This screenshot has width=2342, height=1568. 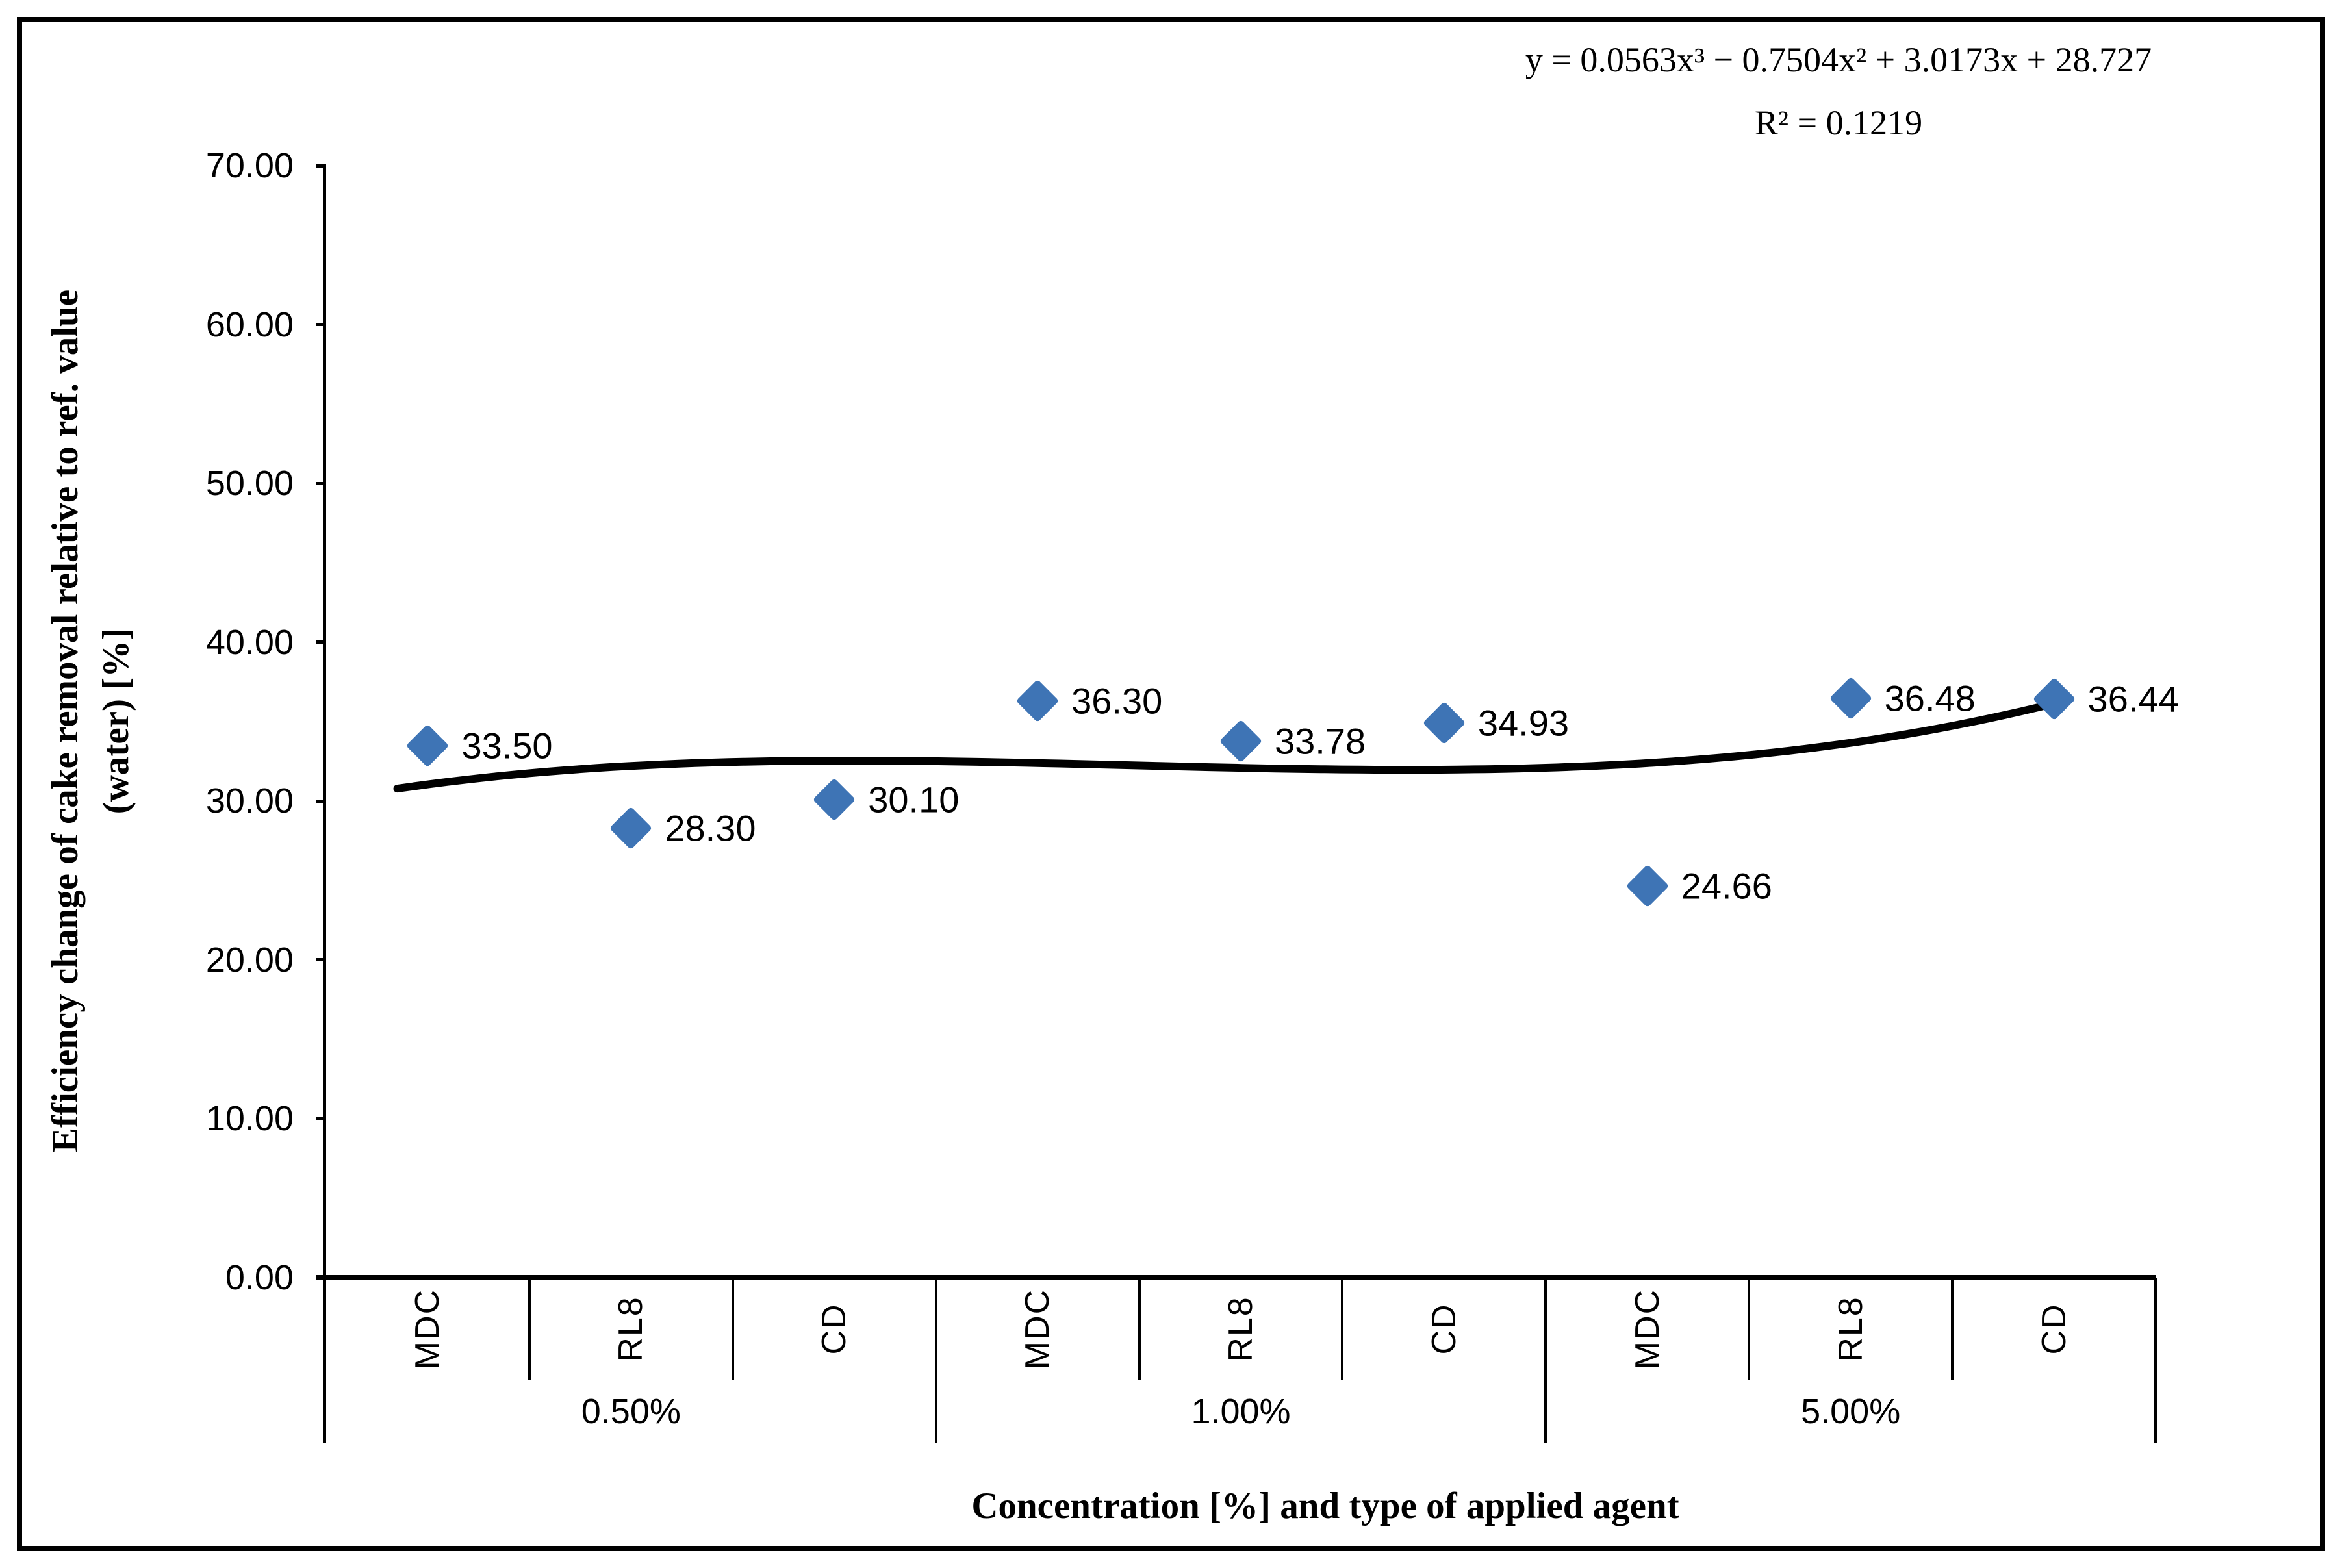 What do you see at coordinates (1851, 1411) in the screenshot?
I see `group-label-concentration: 5.00%` at bounding box center [1851, 1411].